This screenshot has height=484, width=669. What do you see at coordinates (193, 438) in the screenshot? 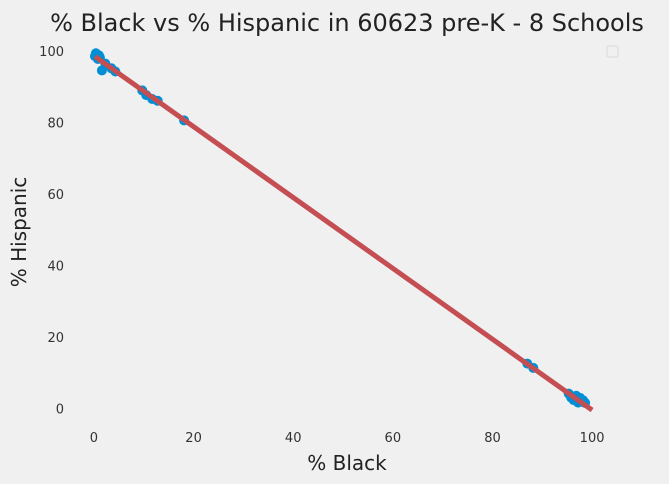
I see `x-tick-label: 20` at bounding box center [193, 438].